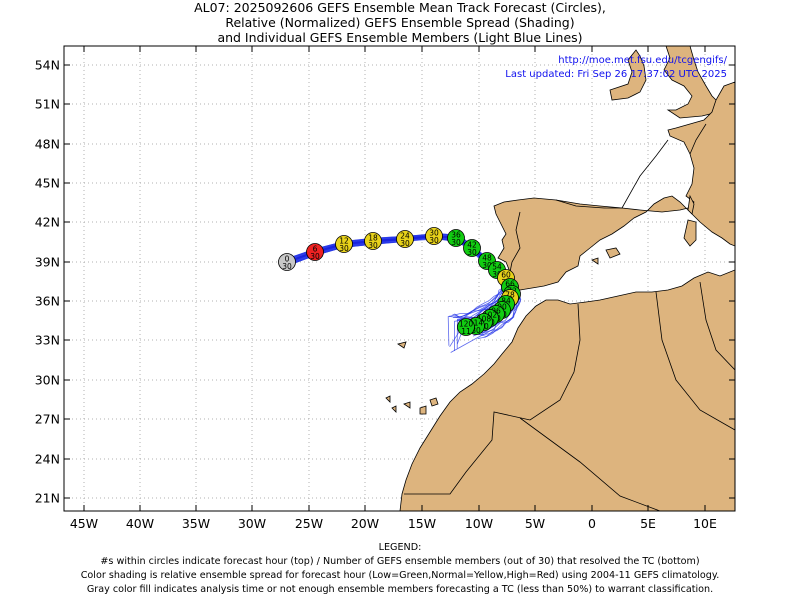 The image size is (800, 600). I want to click on forecast-hour-label: 120, so click(466, 324).